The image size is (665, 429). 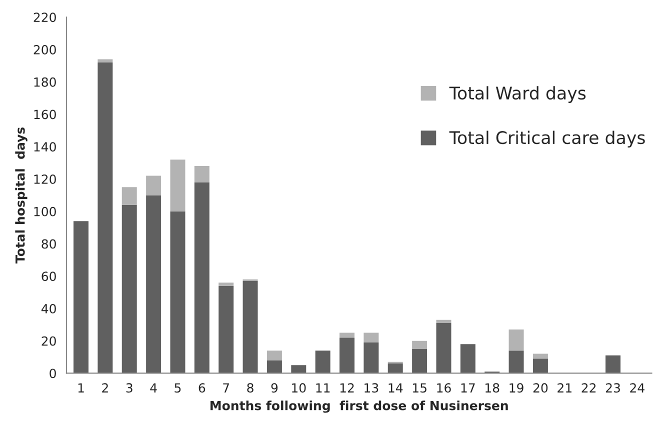 I want to click on legend-label: Total Critical care days, so click(x=547, y=139).